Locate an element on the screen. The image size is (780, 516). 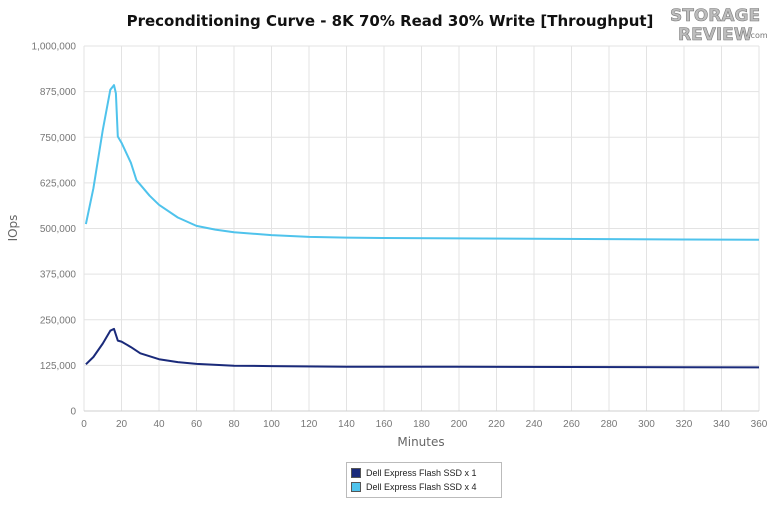
legend-item-series-1: Dell Express Flash SSD x 1 is located at coordinates (424, 473).